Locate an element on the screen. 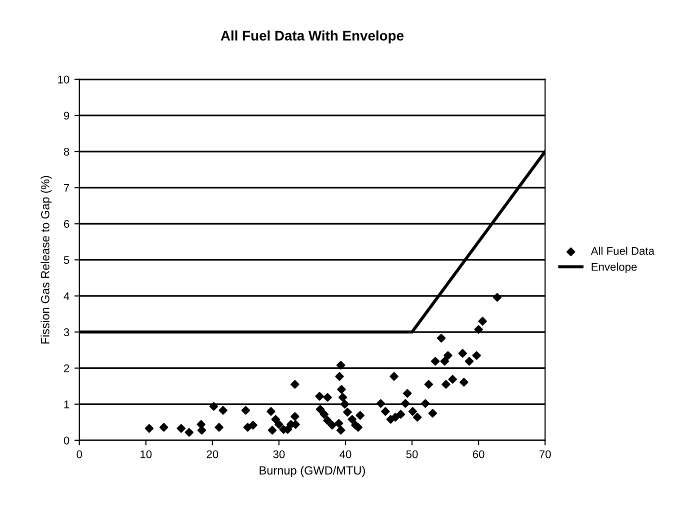 This screenshot has width=690, height=512. y-tick-label: 1 is located at coordinates (67, 404).